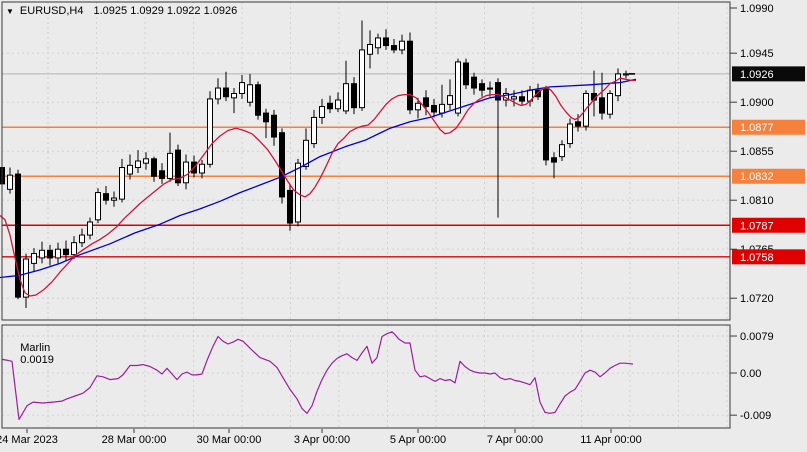 Image resolution: width=807 pixels, height=452 pixels. I want to click on time-axis-label: 7 Apr 00:00, so click(515, 440).